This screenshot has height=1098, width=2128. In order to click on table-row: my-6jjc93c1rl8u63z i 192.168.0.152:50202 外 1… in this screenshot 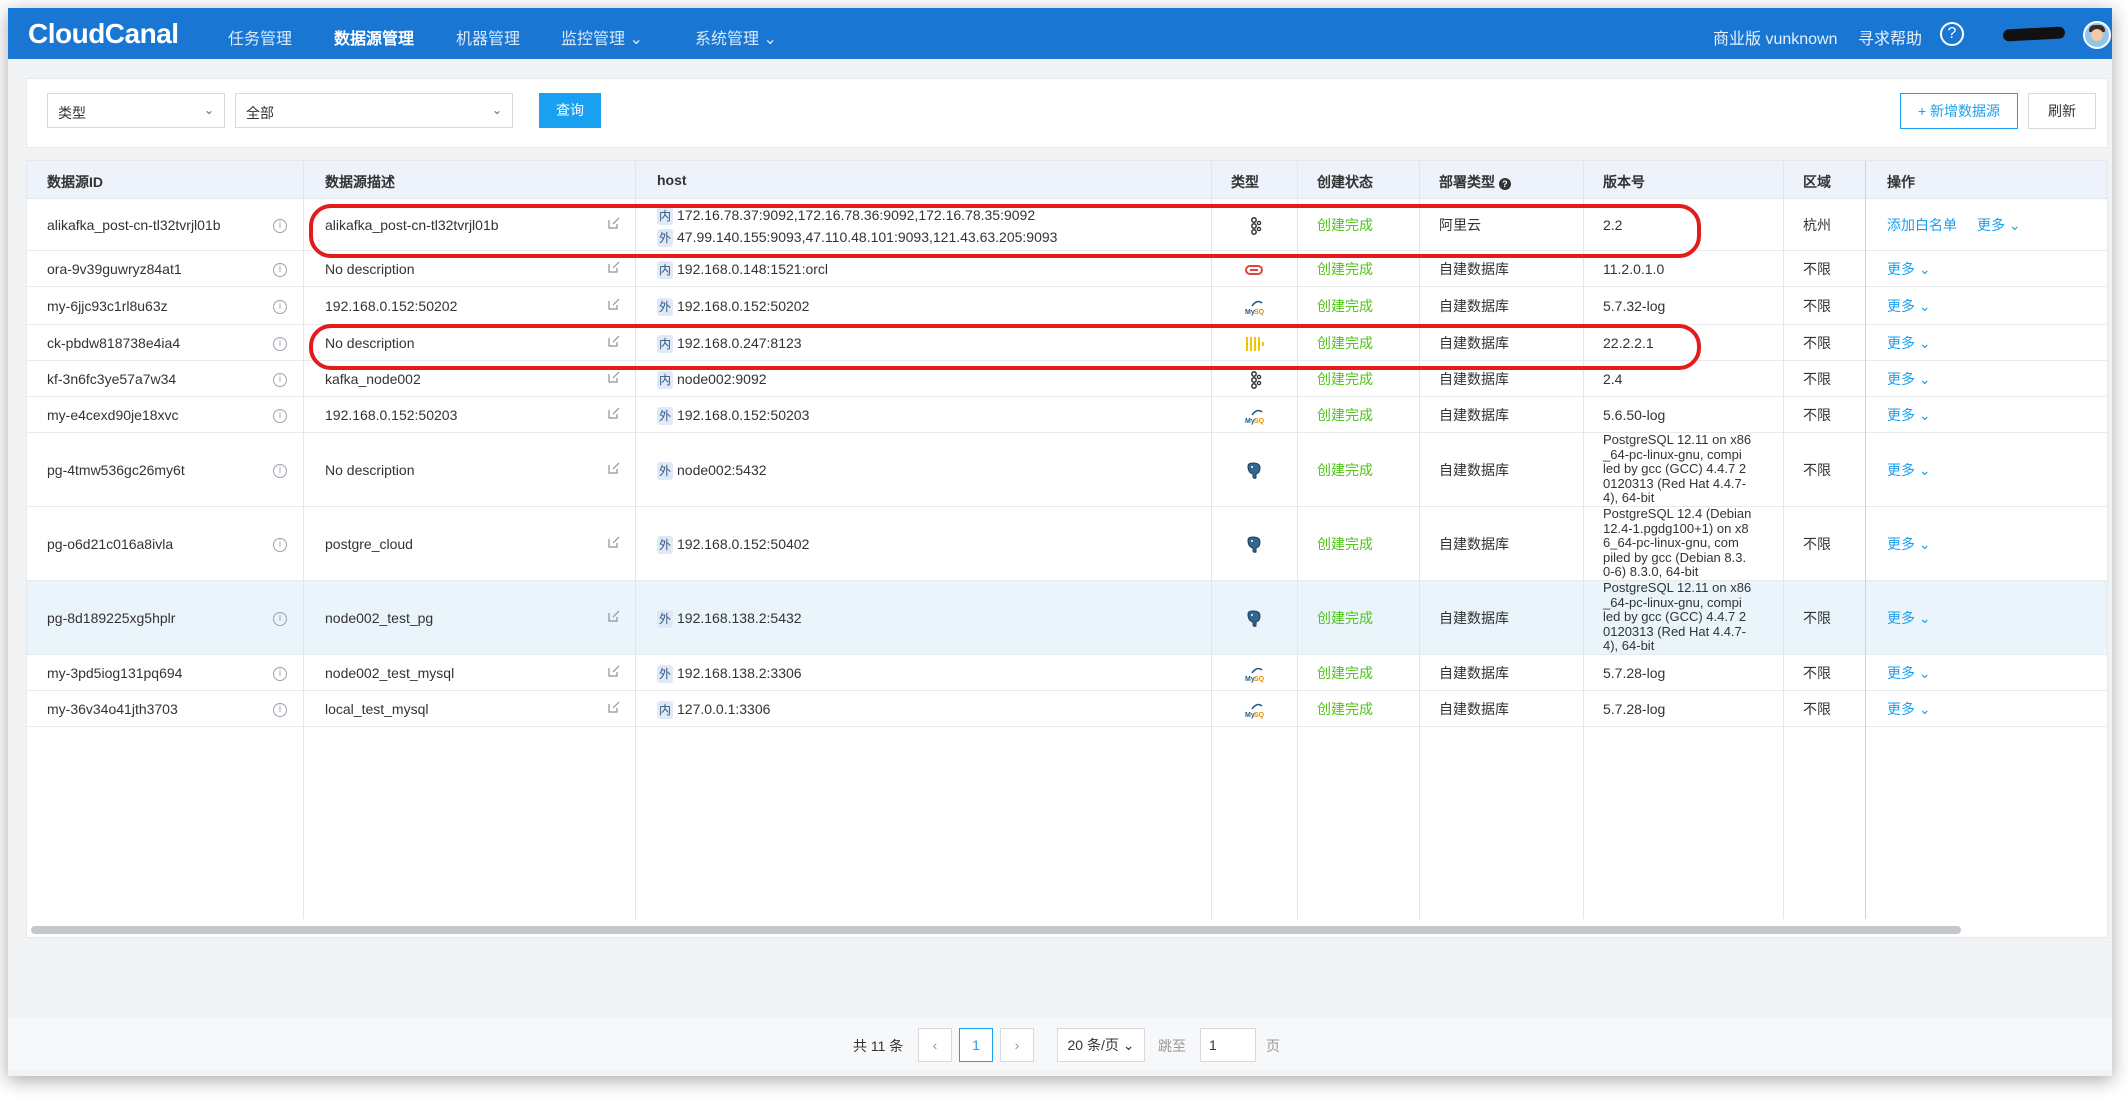, I will do `click(1067, 306)`.